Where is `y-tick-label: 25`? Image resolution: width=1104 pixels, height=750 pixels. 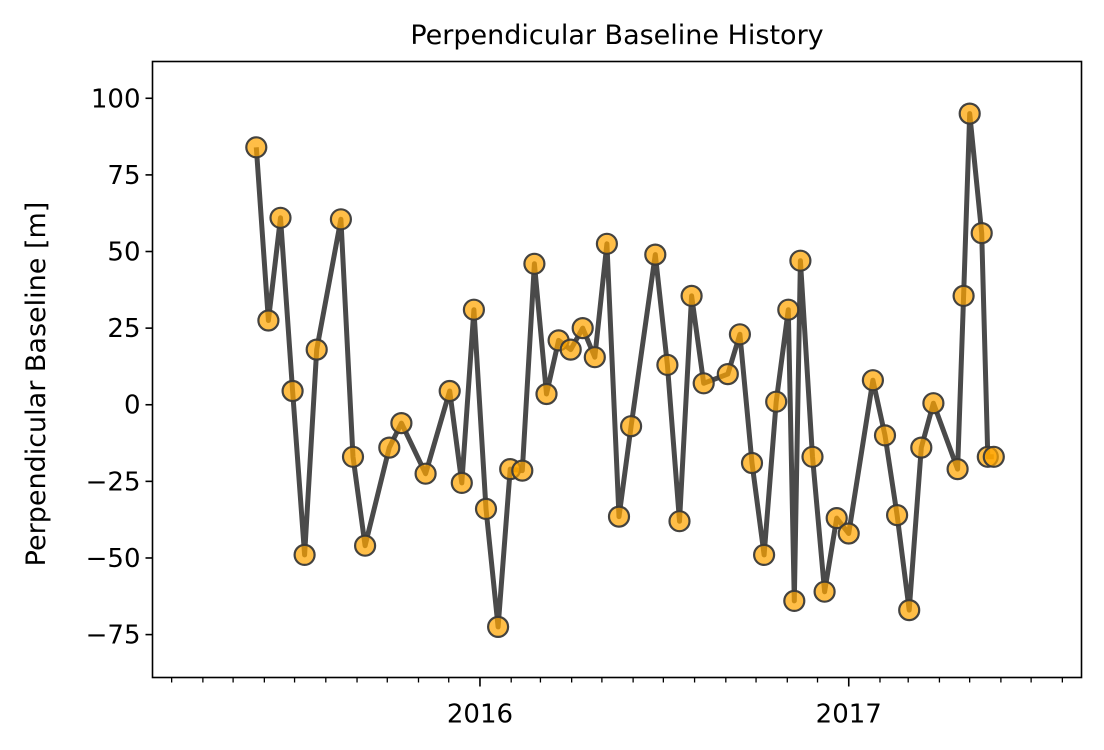
y-tick-label: 25 is located at coordinates (123, 329).